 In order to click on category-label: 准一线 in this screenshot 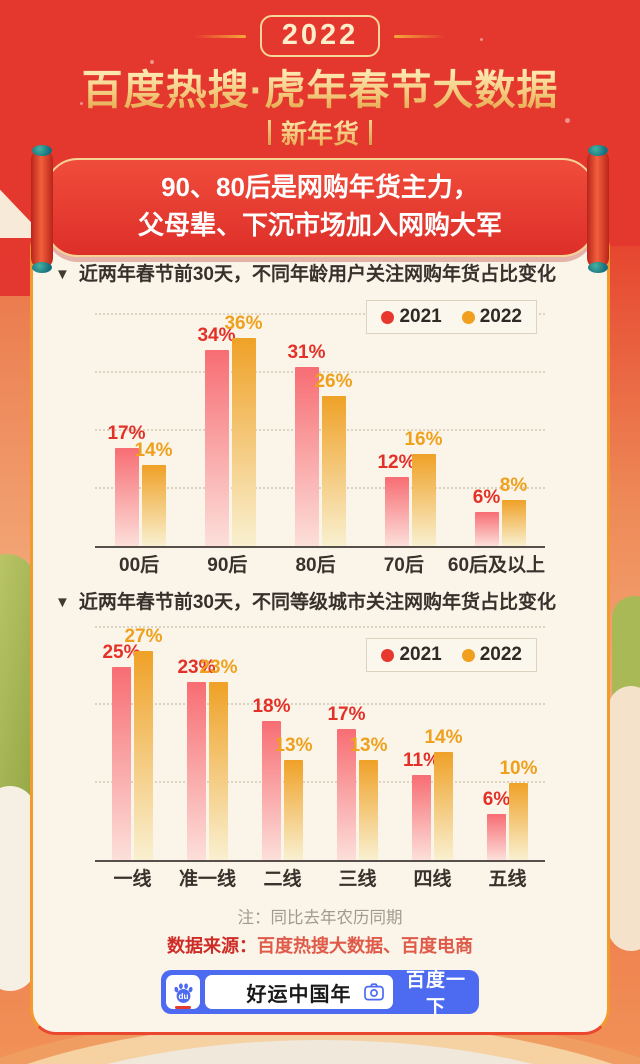, I will do `click(207, 880)`.